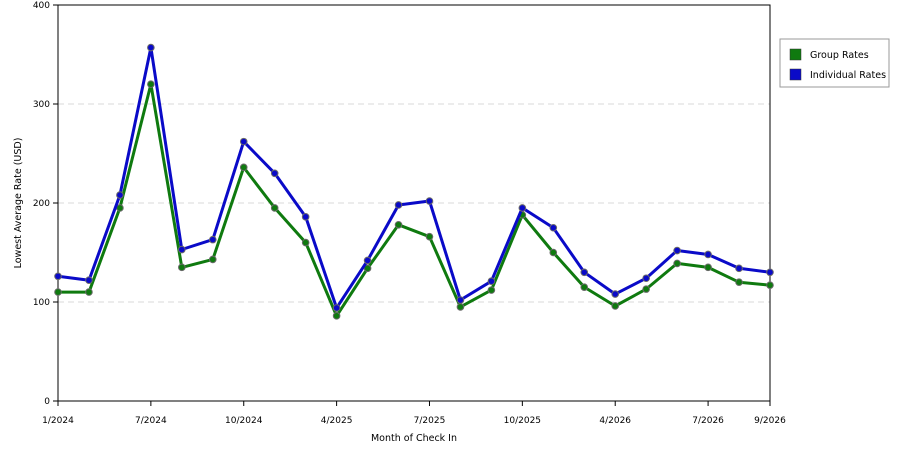 This screenshot has width=900, height=450. What do you see at coordinates (615, 421) in the screenshot?
I see `x-tick-label: 4/2026` at bounding box center [615, 421].